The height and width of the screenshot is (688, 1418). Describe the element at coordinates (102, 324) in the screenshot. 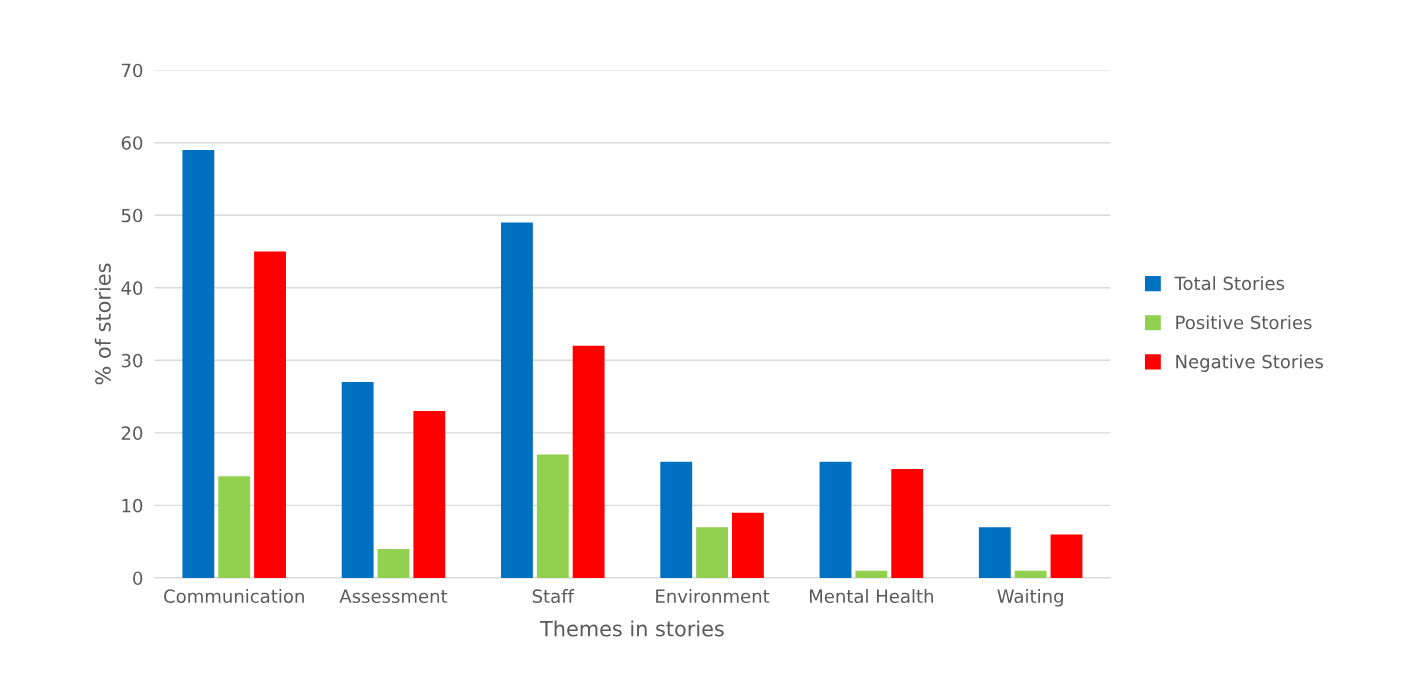

I see `y-axis-title: % of stories` at that location.